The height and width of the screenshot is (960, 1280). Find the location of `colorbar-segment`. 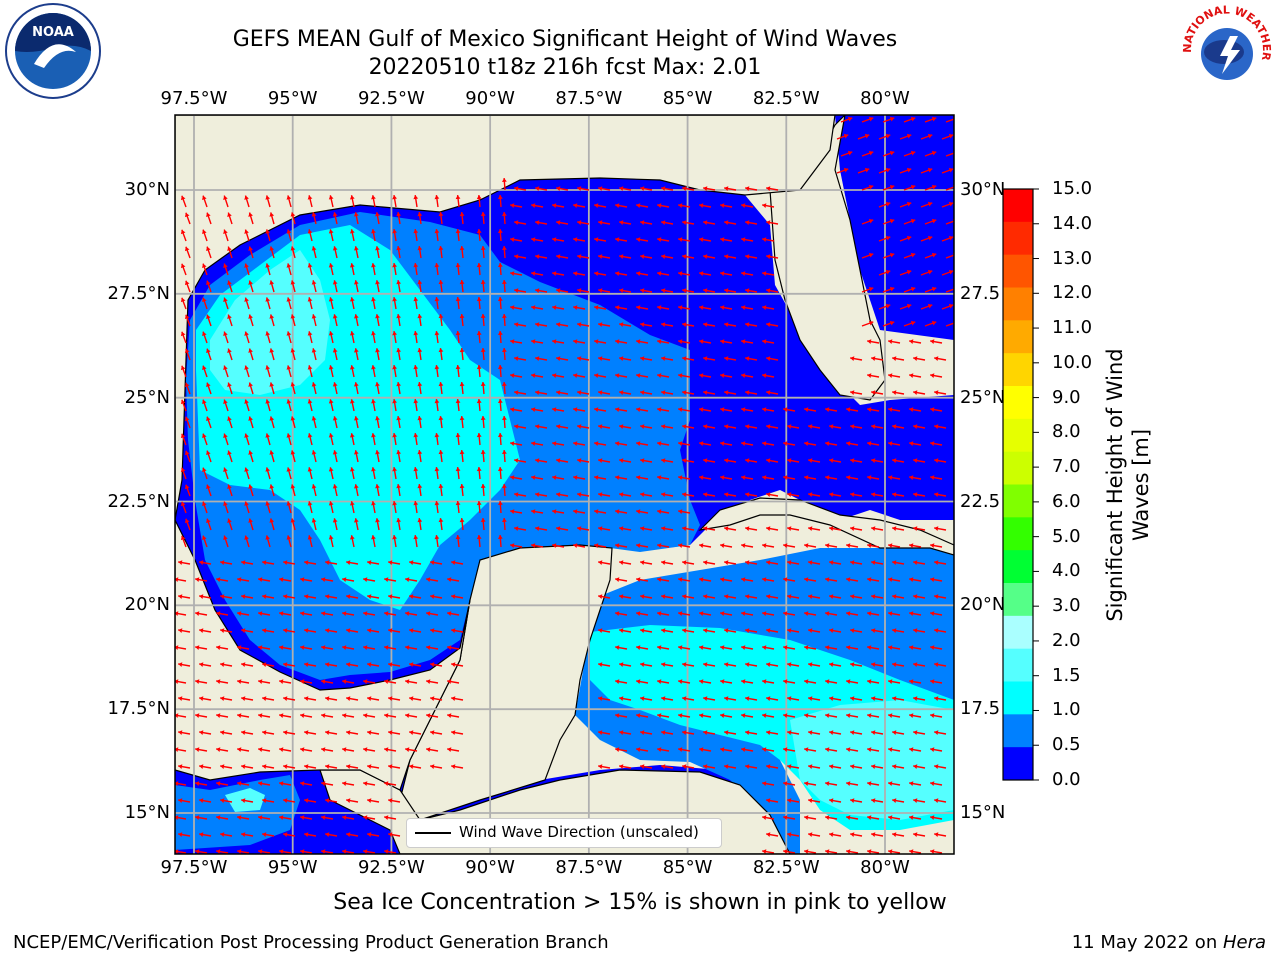

colorbar-segment is located at coordinates (1018, 403).